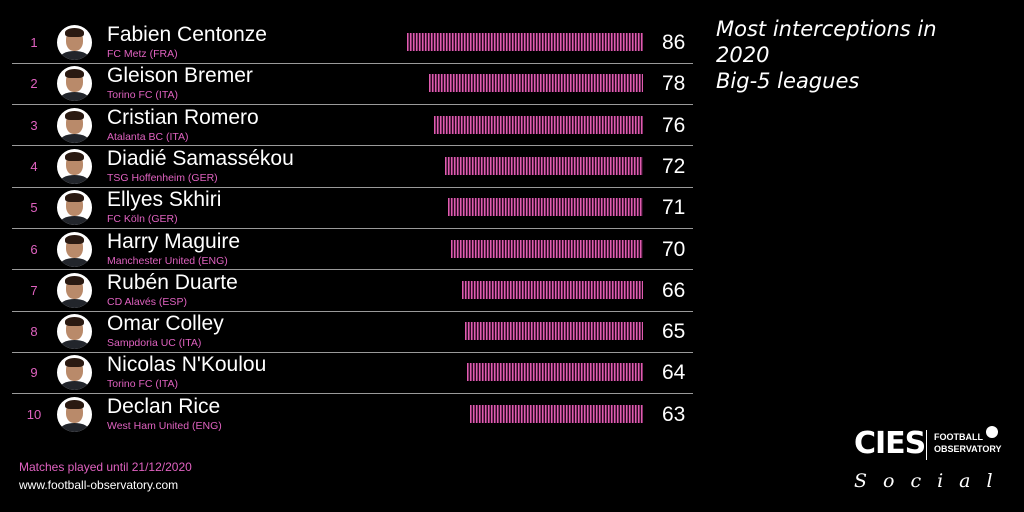 The height and width of the screenshot is (512, 1024). I want to click on player-name: Fabien Centonze, so click(187, 34).